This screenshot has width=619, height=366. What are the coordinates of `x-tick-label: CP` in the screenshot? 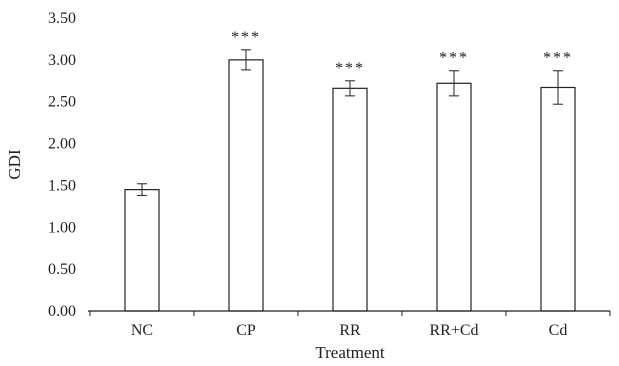 It's located at (246, 330).